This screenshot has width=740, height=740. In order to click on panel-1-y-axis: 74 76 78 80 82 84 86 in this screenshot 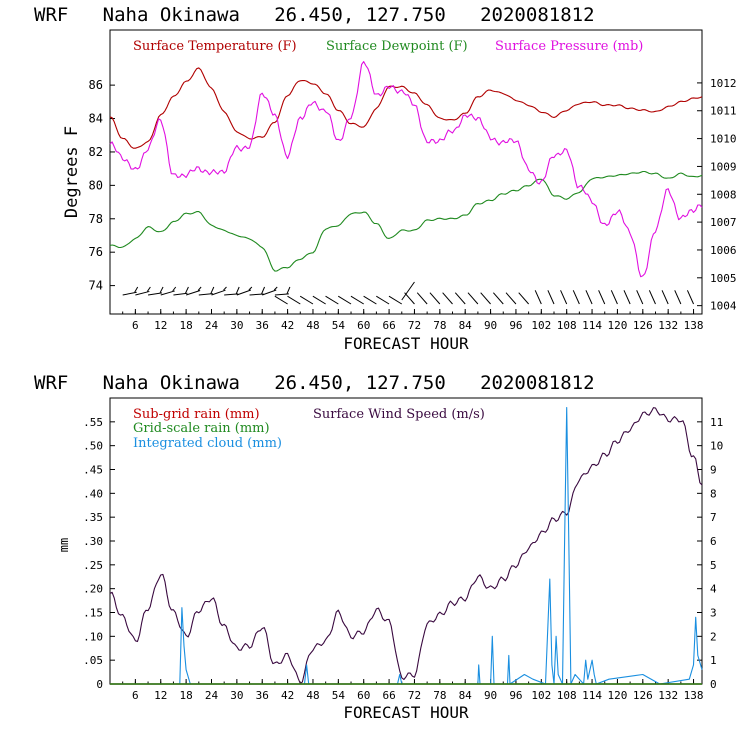, I will do `click(102, 185)`.